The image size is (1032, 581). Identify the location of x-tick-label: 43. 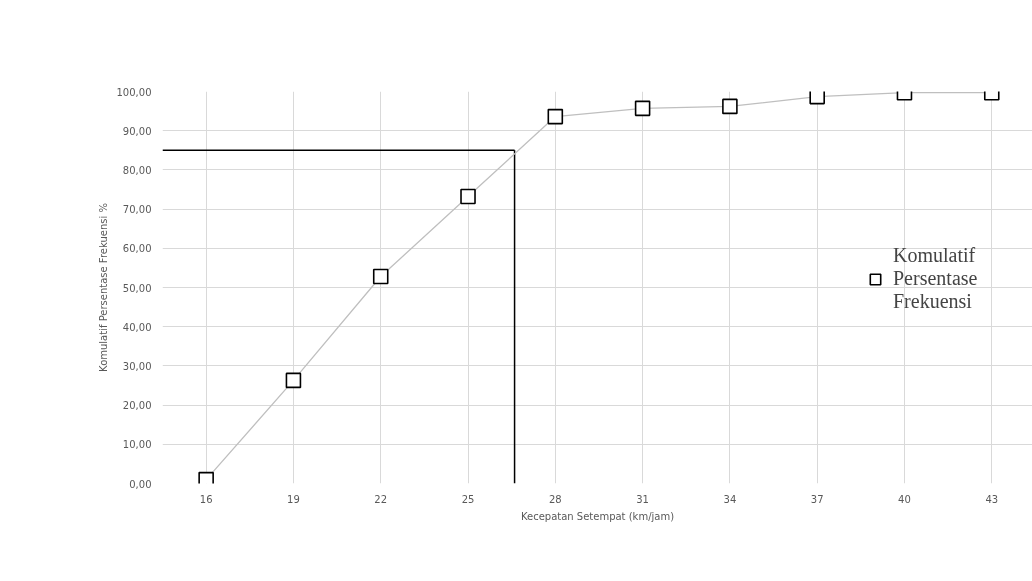
(992, 499).